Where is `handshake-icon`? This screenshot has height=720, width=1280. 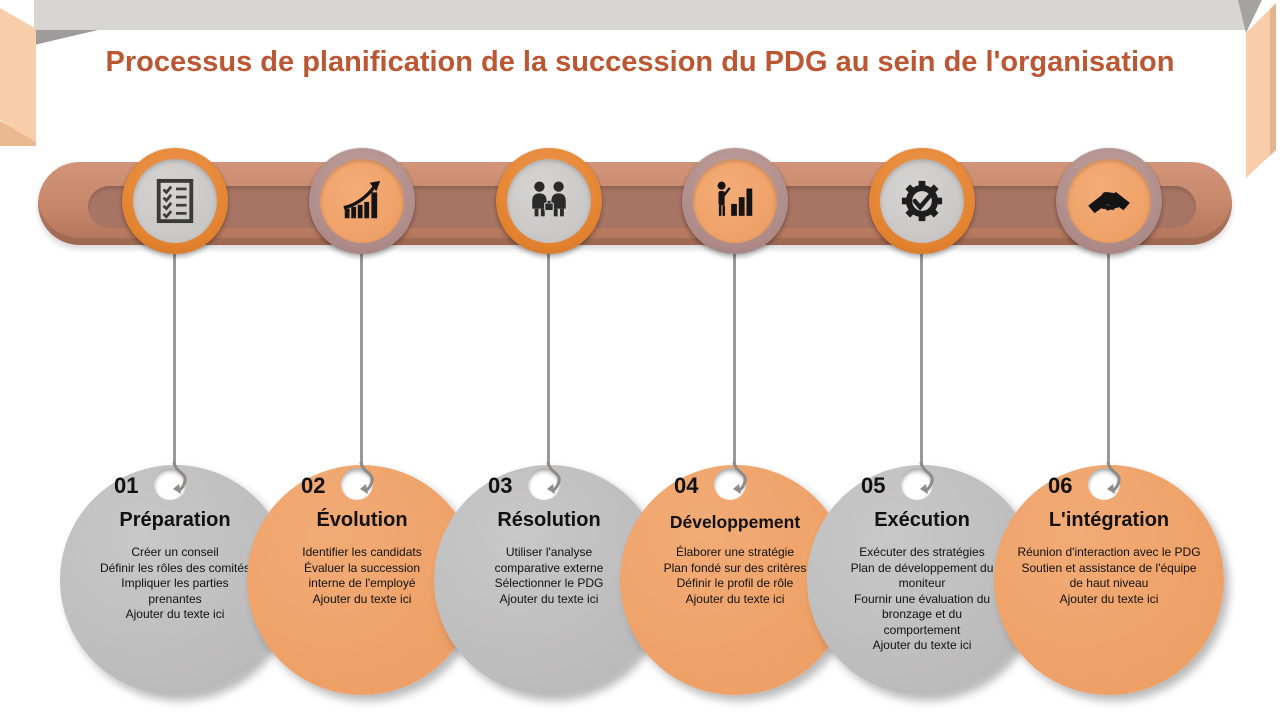 handshake-icon is located at coordinates (1109, 202).